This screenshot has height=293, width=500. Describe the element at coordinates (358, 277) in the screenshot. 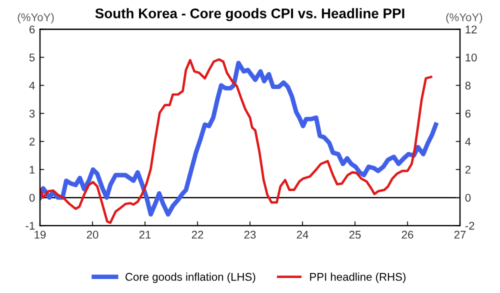

I see `legend-label: PPI headline (RHS)` at that location.